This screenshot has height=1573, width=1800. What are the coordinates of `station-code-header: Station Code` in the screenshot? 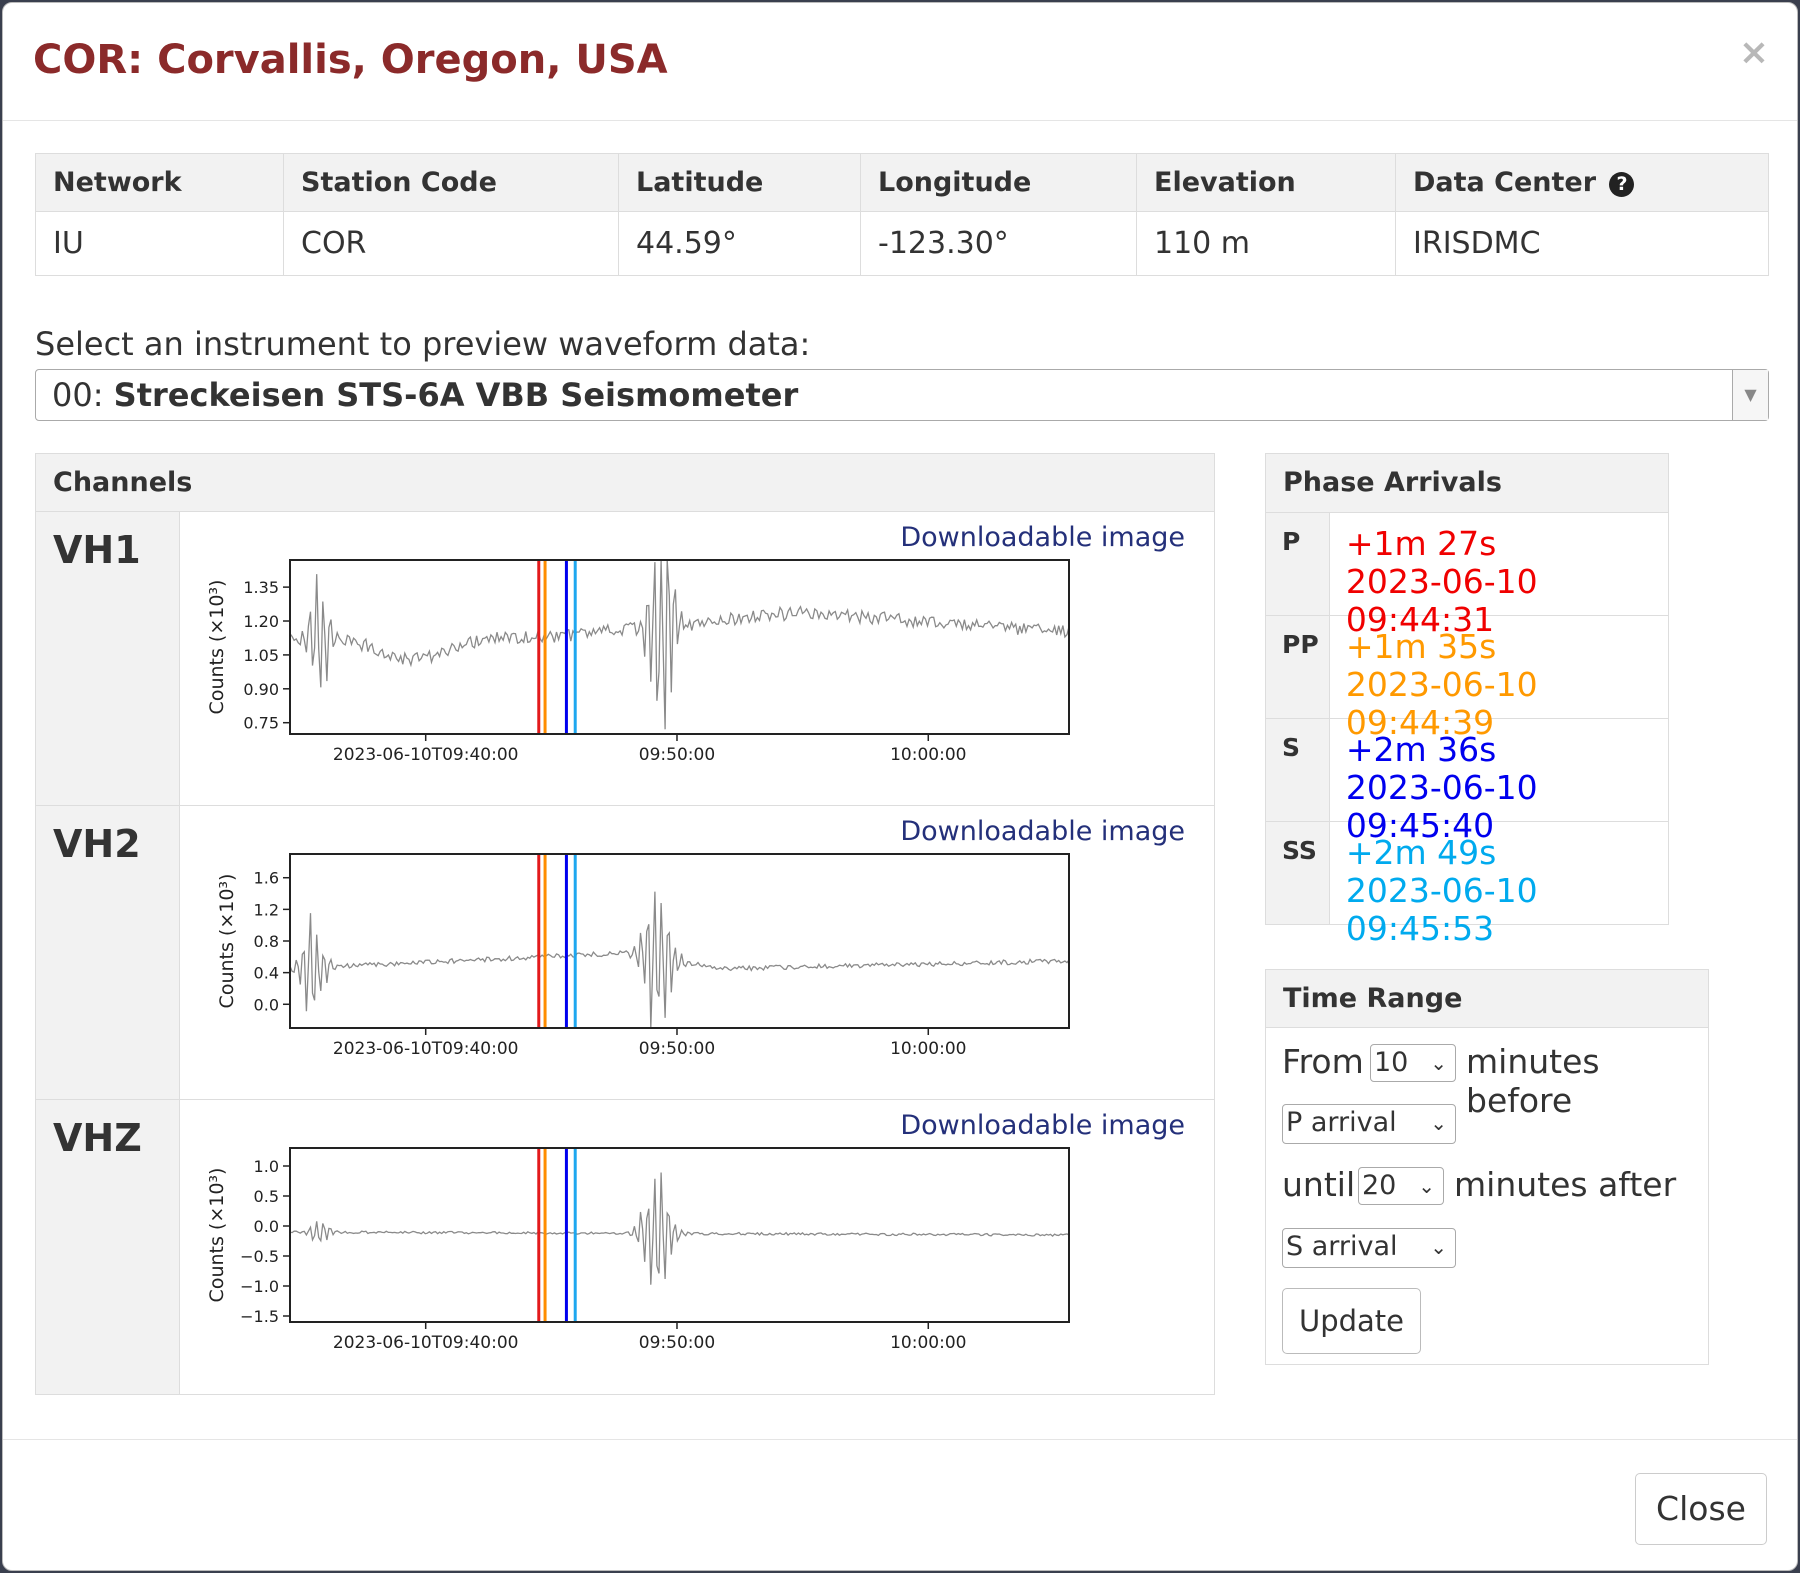 It's located at (451, 182).